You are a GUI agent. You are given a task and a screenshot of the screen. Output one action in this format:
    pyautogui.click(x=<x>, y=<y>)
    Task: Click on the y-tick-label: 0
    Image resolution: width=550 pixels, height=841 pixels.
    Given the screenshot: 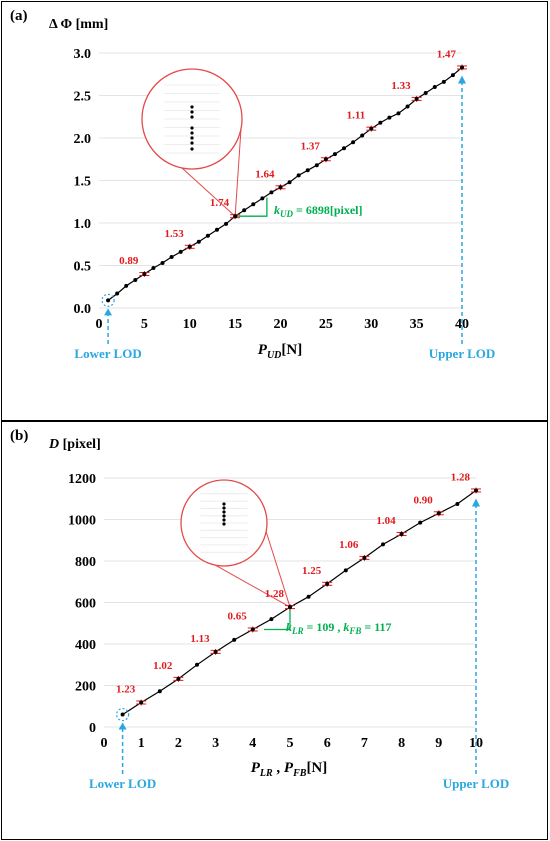 What is the action you would take?
    pyautogui.click(x=92, y=728)
    